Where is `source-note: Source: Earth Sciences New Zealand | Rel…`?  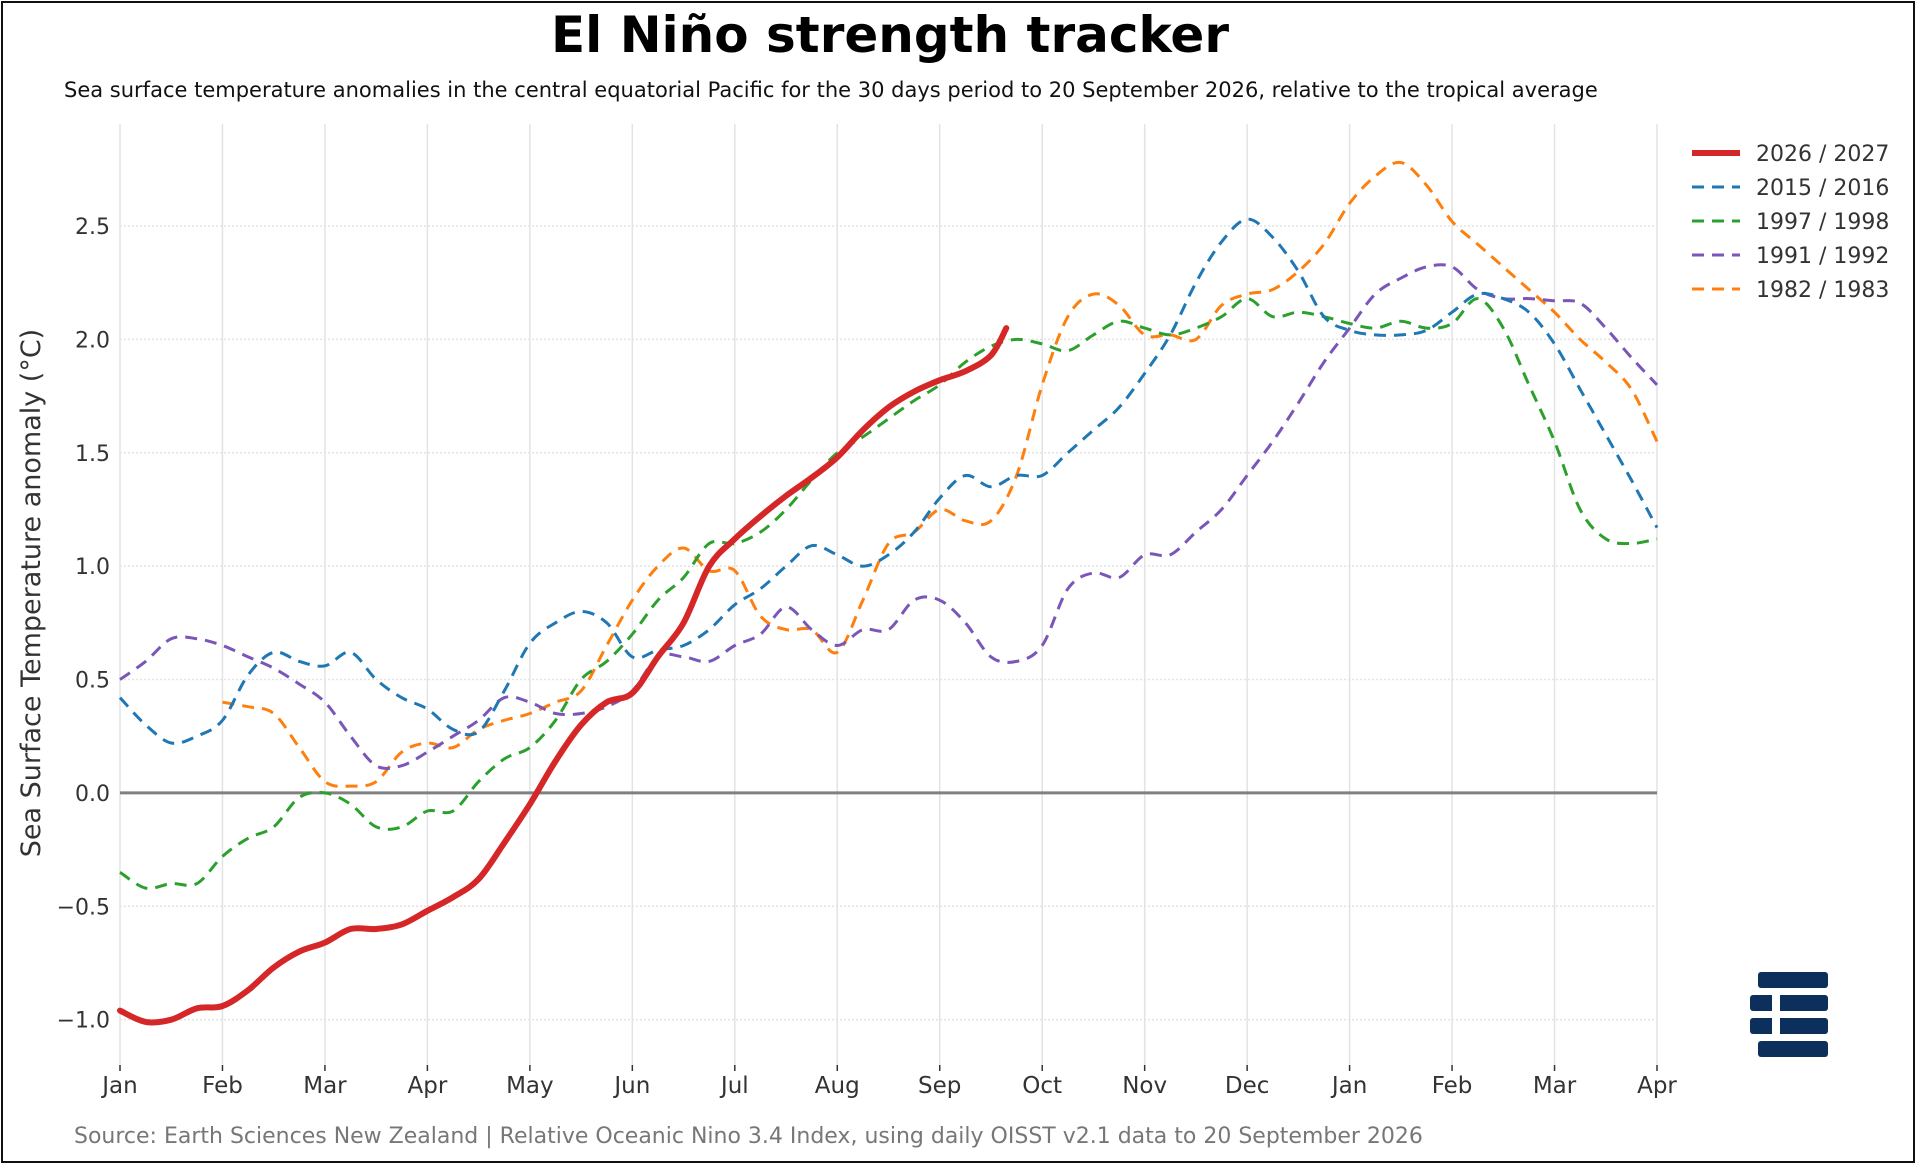
source-note: Source: Earth Sciences New Zealand | Rel… is located at coordinates (748, 1136).